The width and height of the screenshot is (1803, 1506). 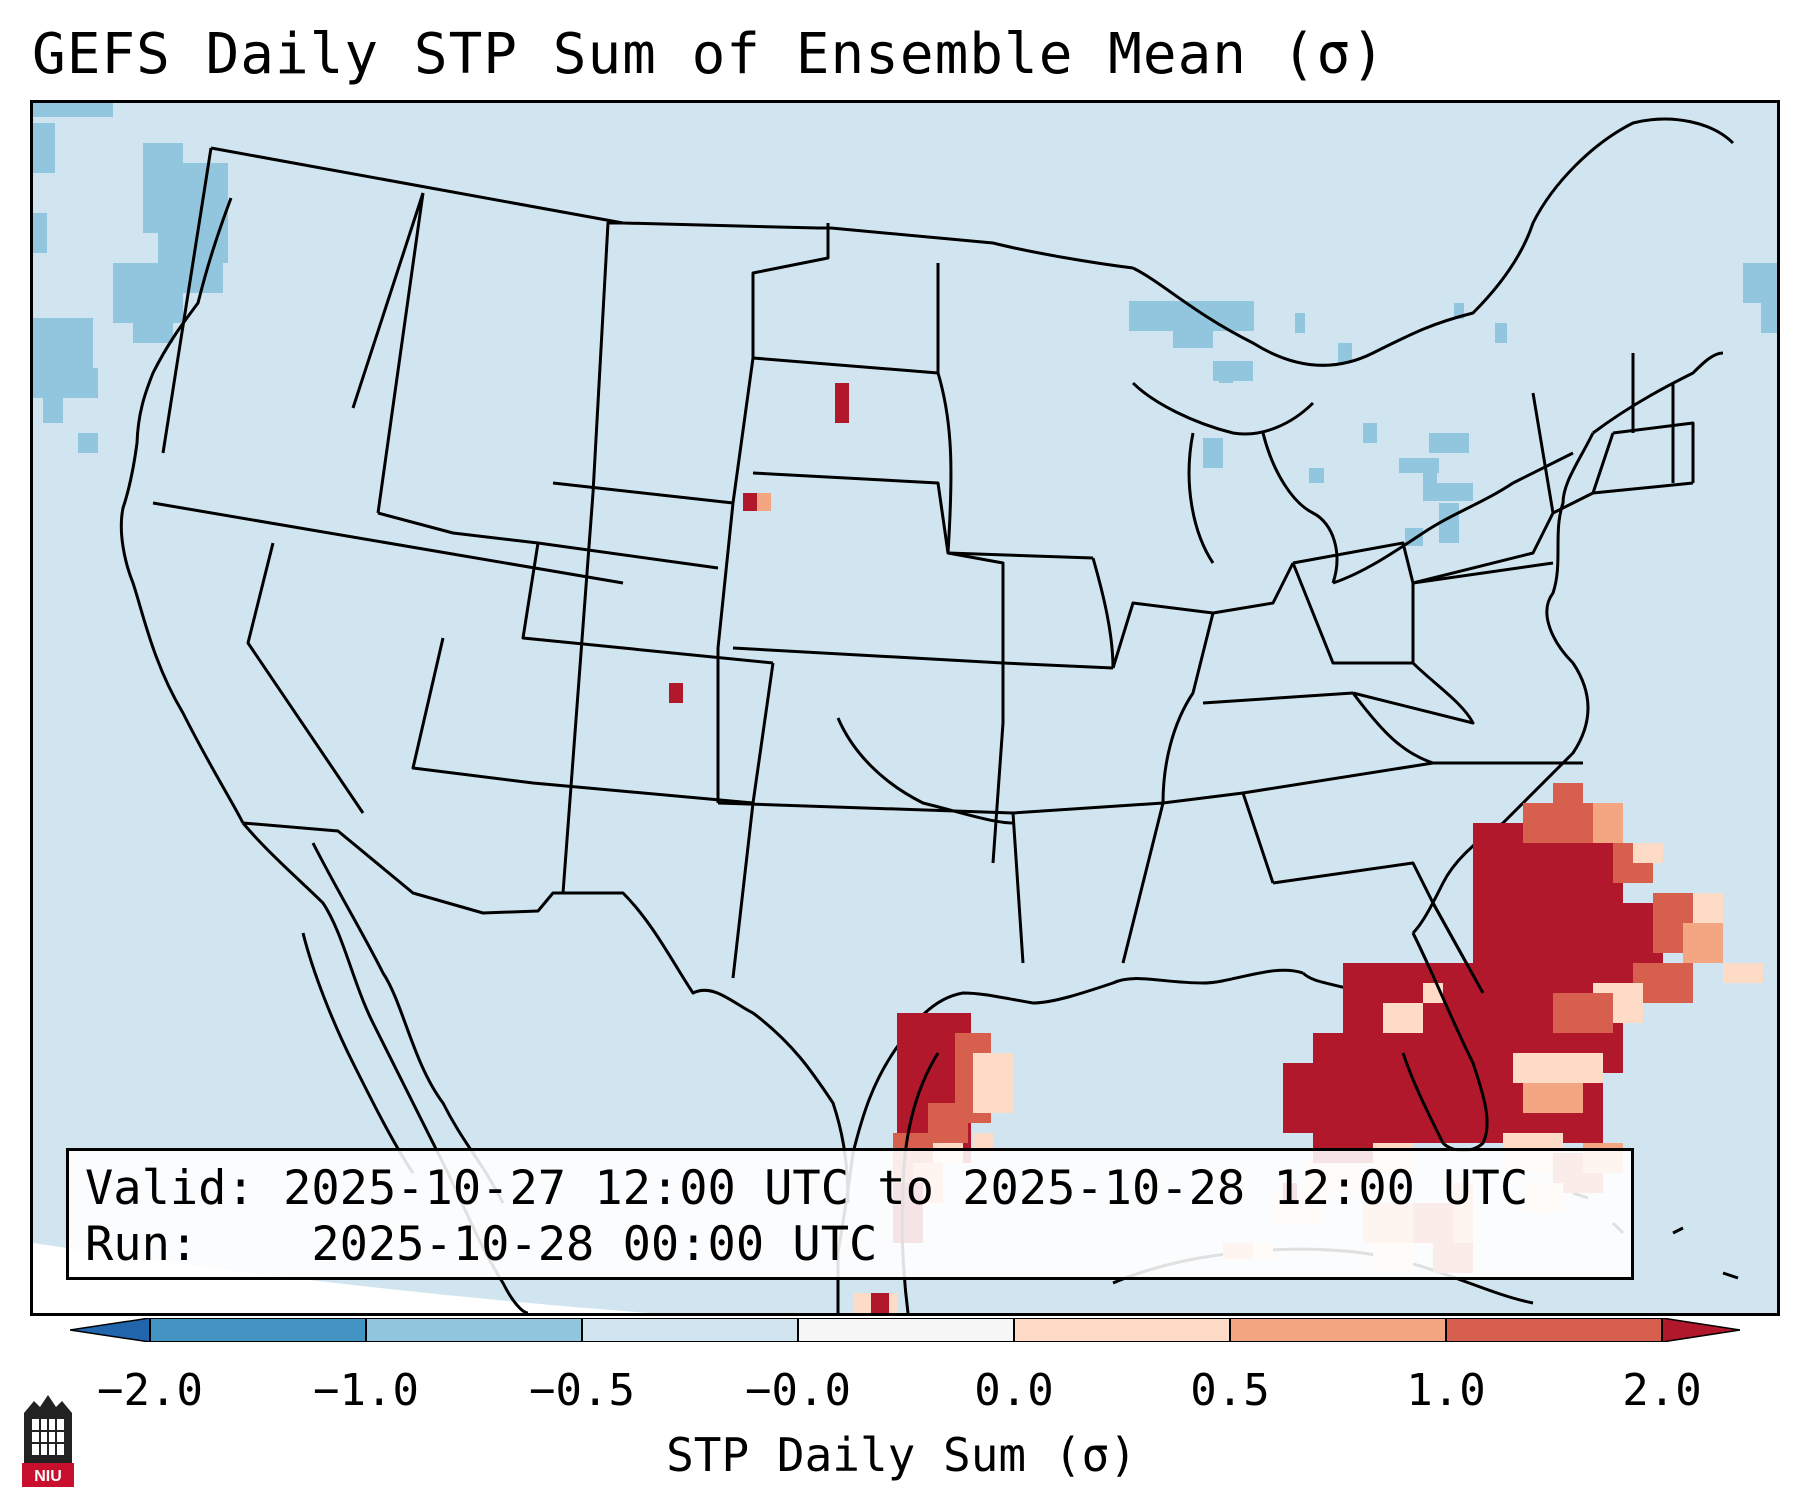 What do you see at coordinates (1230, 1390) in the screenshot?
I see `colorbar-tick: 0.5` at bounding box center [1230, 1390].